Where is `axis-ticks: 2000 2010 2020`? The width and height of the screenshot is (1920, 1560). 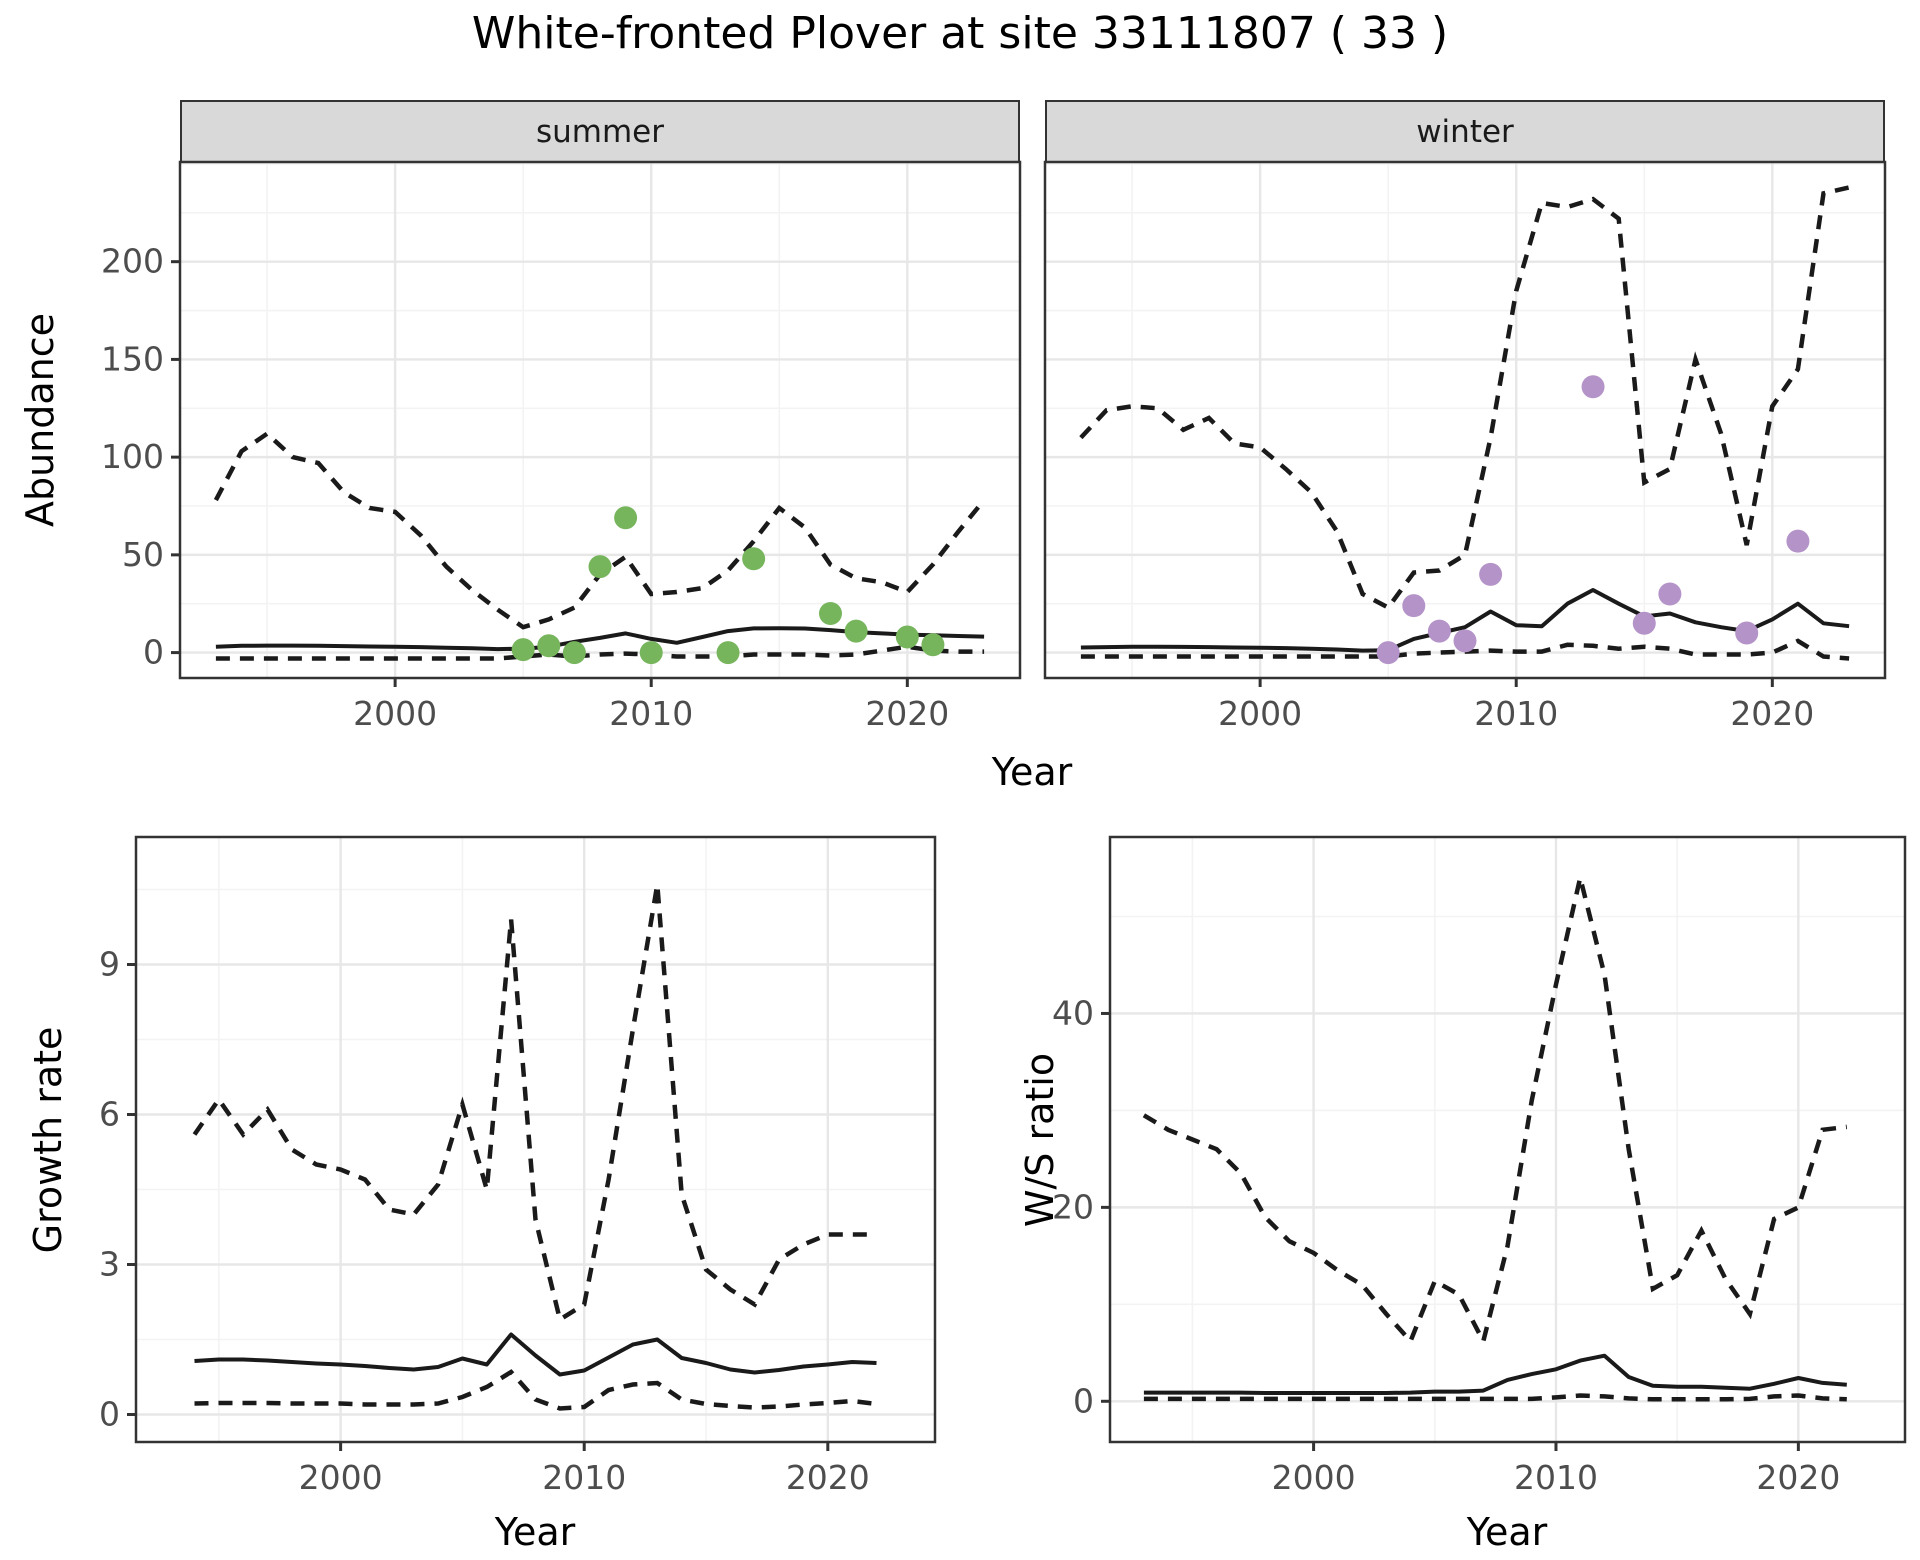
axis-ticks: 2000 2010 2020 is located at coordinates (1516, 705).